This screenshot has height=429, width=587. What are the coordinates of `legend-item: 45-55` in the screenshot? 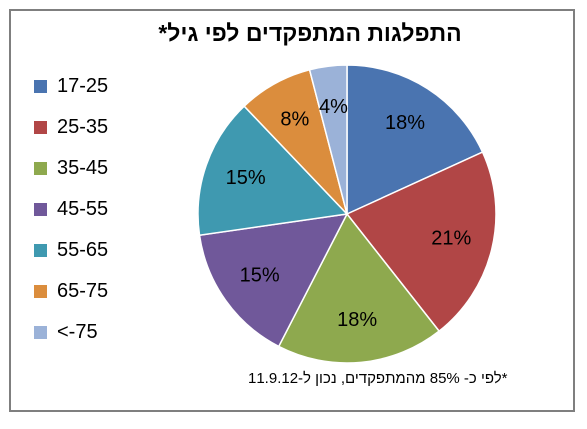 It's located at (71, 209).